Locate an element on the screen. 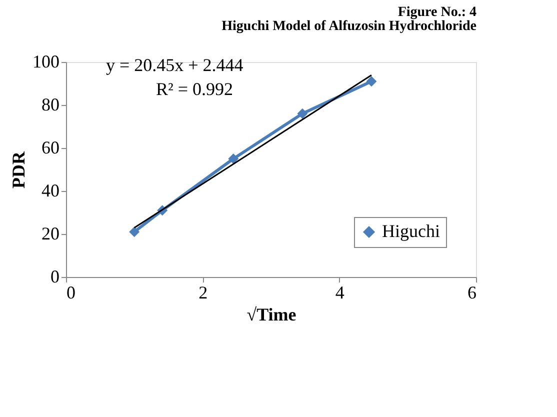 The height and width of the screenshot is (417, 557). chart-subtitle: Higuchi Model of Alfuzosin Hydrochloride is located at coordinates (349, 26).